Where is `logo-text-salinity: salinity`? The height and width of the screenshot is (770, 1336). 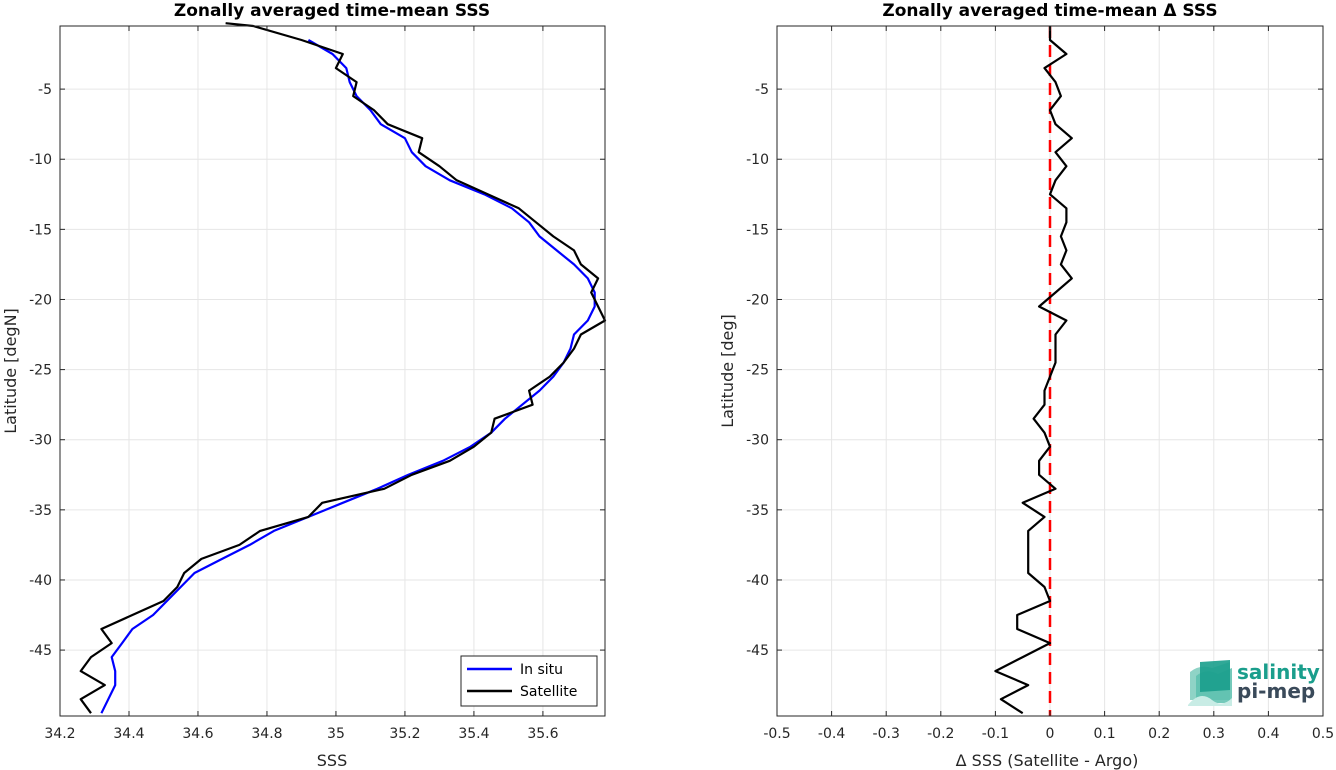
logo-text-salinity: salinity is located at coordinates (1278, 672).